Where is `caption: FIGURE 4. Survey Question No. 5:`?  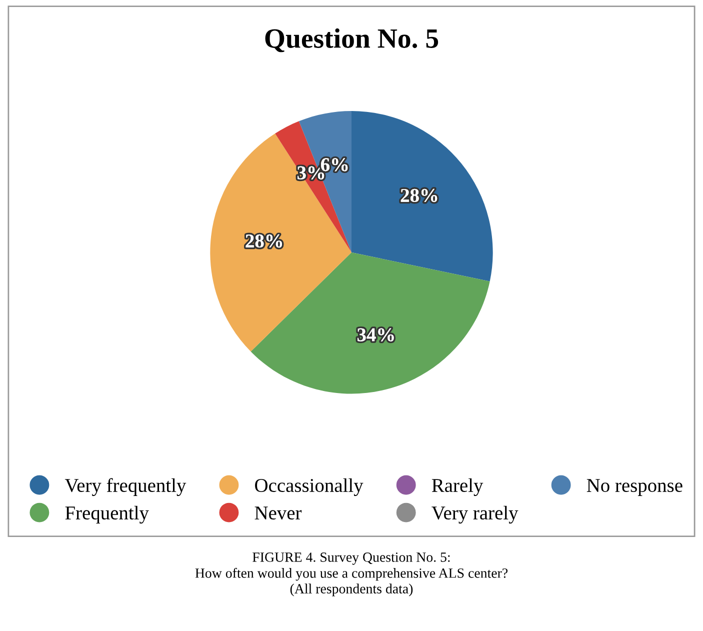 caption: FIGURE 4. Survey Question No. 5: is located at coordinates (351, 558).